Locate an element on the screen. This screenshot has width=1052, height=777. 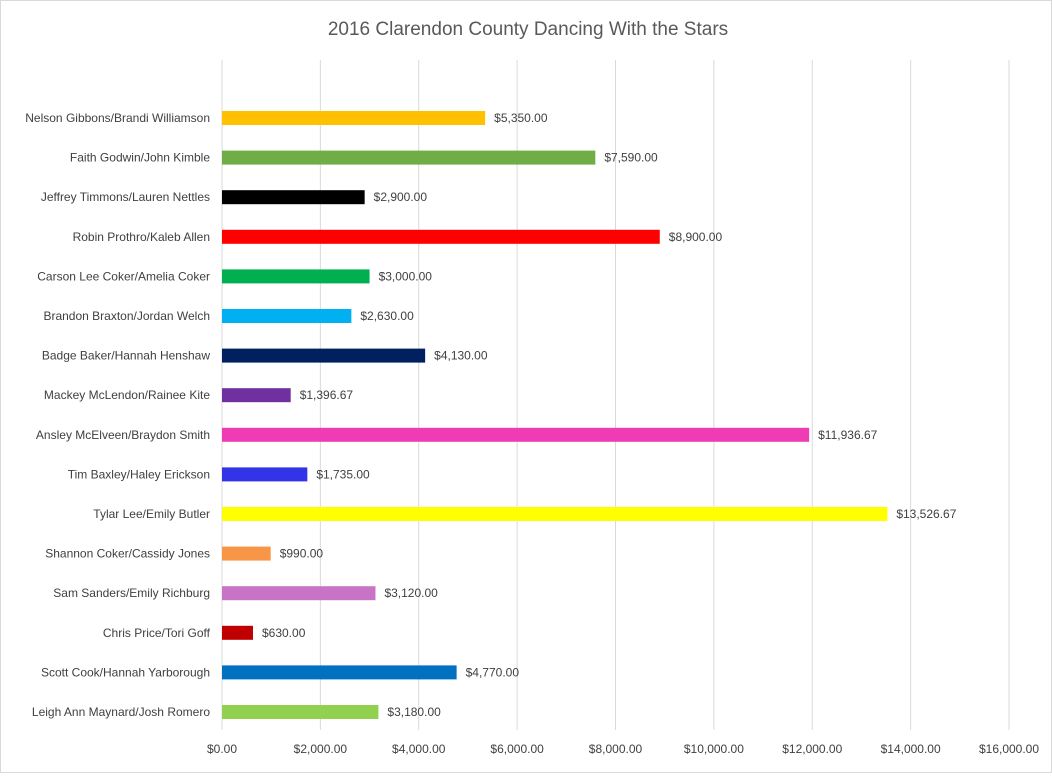
data-label: $1,396.67 is located at coordinates (327, 395).